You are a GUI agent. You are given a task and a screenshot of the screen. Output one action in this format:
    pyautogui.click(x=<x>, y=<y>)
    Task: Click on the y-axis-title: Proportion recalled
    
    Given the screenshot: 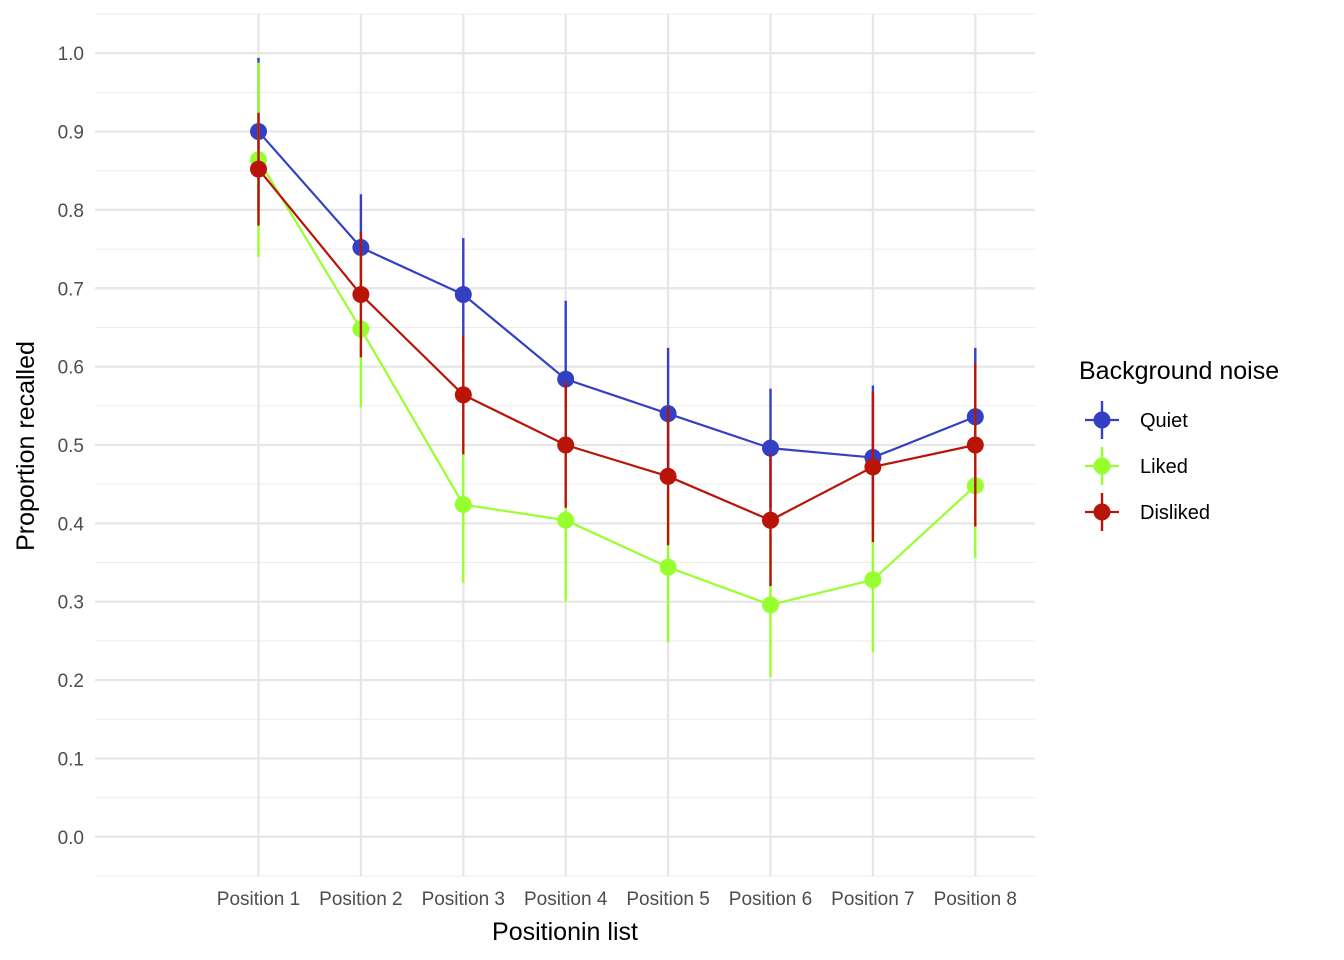 What is the action you would take?
    pyautogui.click(x=26, y=446)
    